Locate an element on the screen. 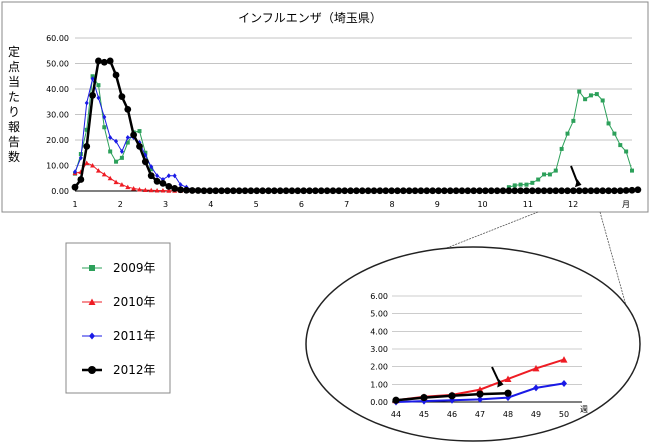  y-axis-label-char: た is located at coordinates (14, 97).